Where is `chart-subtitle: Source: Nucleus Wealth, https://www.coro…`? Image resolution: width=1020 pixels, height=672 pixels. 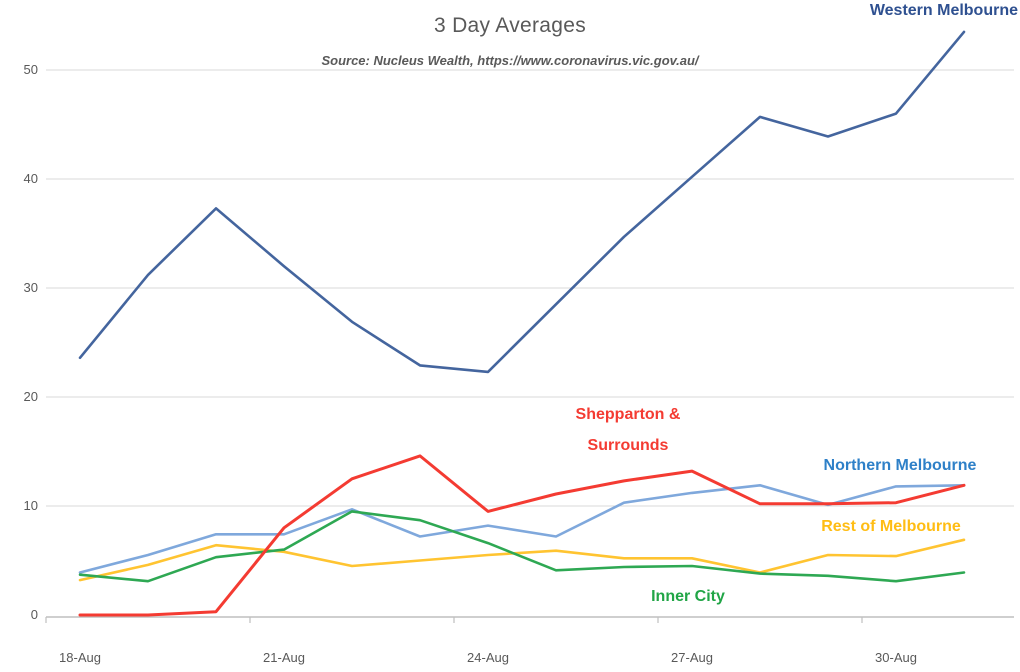
chart-subtitle: Source: Nucleus Wealth, https://www.coro… is located at coordinates (510, 60).